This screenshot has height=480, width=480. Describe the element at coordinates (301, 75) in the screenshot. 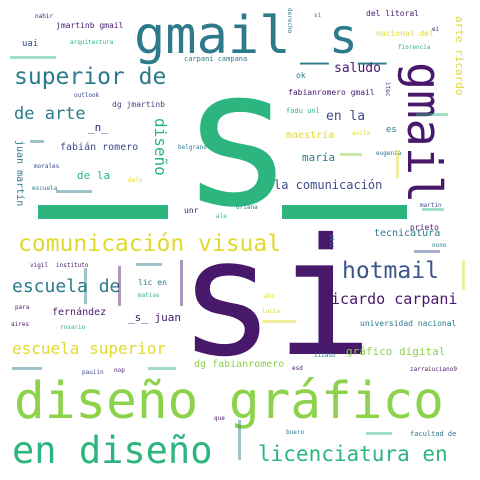

I see `word-ok: ok` at that location.